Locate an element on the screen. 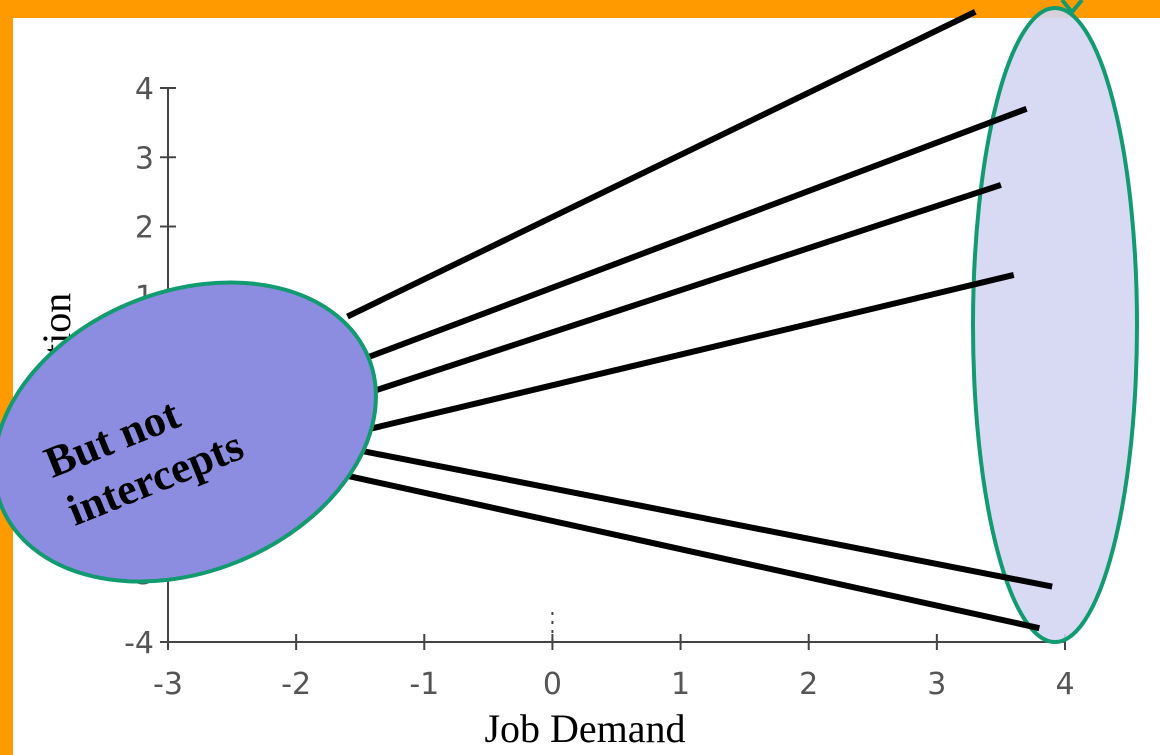 This screenshot has width=1160, height=755. top-right-pointer is located at coordinates (1072, 8).